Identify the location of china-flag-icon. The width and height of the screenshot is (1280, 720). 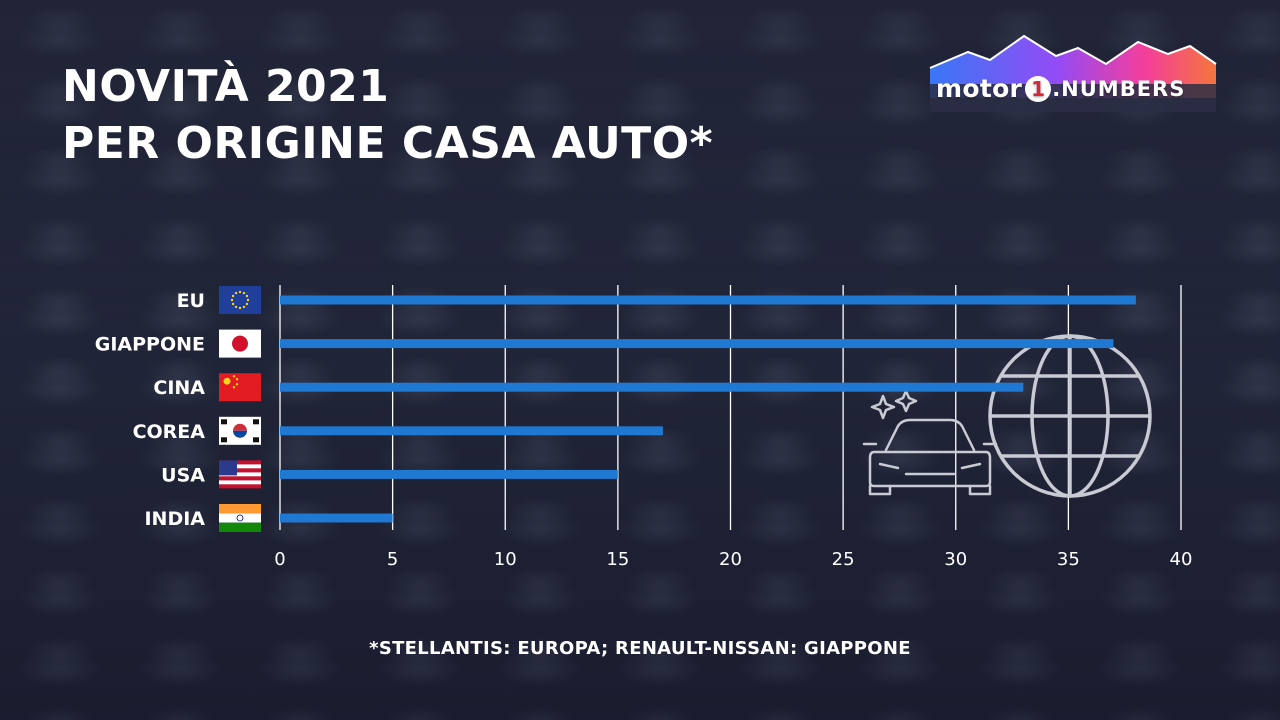
(240, 387).